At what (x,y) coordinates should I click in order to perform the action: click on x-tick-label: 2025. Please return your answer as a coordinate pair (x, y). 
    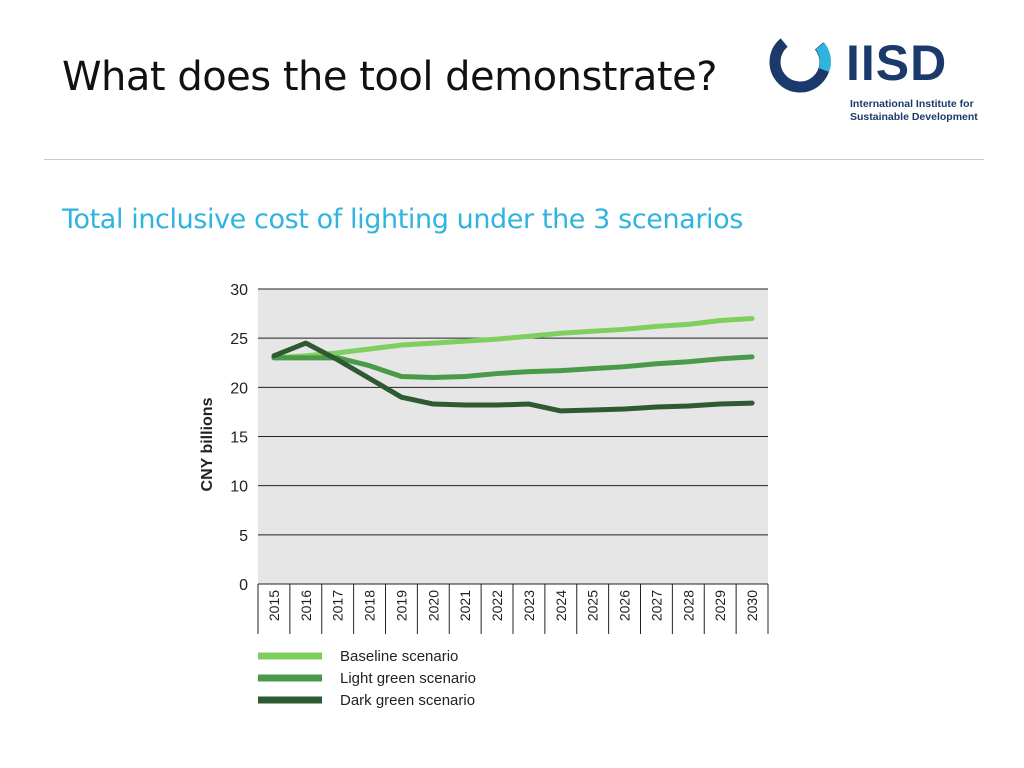
    Looking at the image, I should click on (593, 605).